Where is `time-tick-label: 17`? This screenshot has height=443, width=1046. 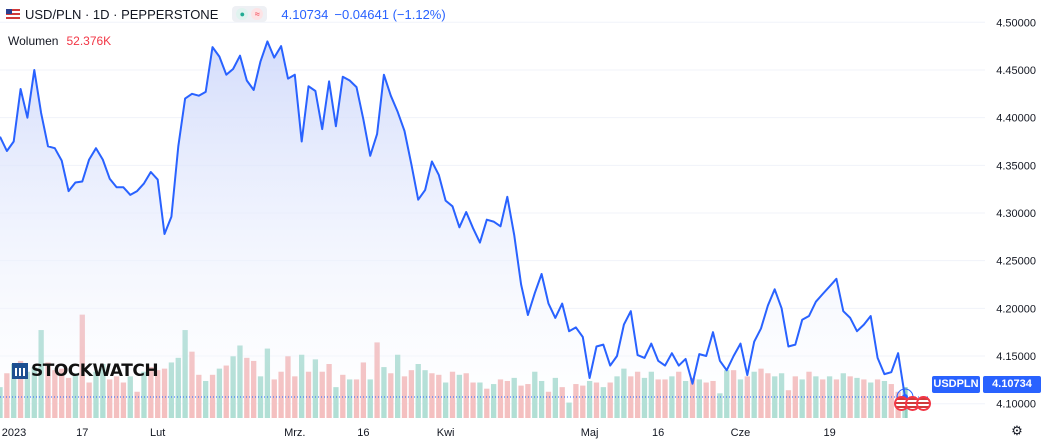
time-tick-label: 17 is located at coordinates (82, 433).